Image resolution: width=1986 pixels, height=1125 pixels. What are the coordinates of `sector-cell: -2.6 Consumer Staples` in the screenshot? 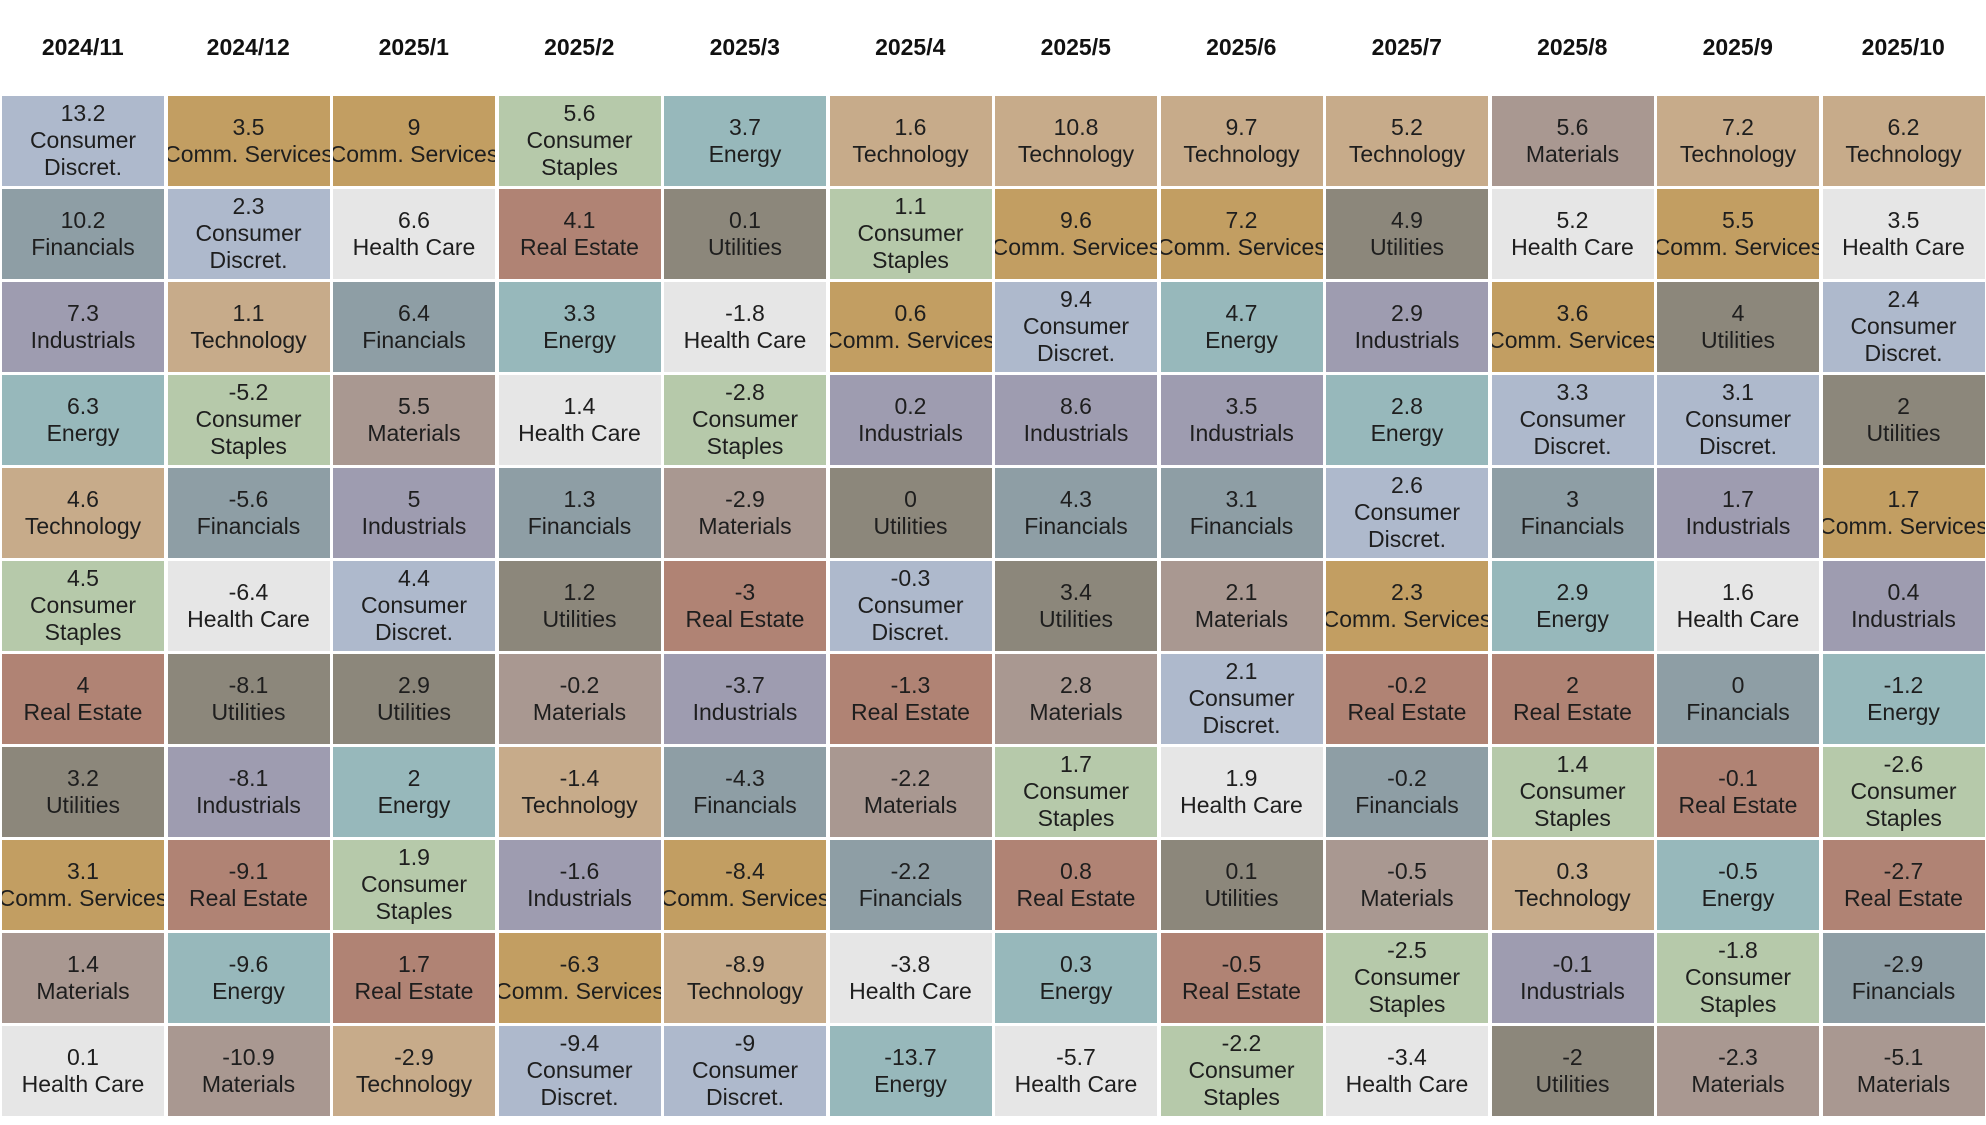 It's located at (1903, 792).